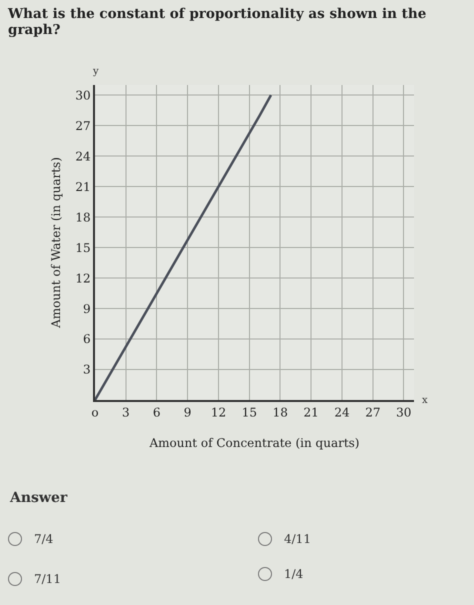 Image resolution: width=474 pixels, height=605 pixels. What do you see at coordinates (86, 369) in the screenshot?
I see `y-tick-label: 3` at bounding box center [86, 369].